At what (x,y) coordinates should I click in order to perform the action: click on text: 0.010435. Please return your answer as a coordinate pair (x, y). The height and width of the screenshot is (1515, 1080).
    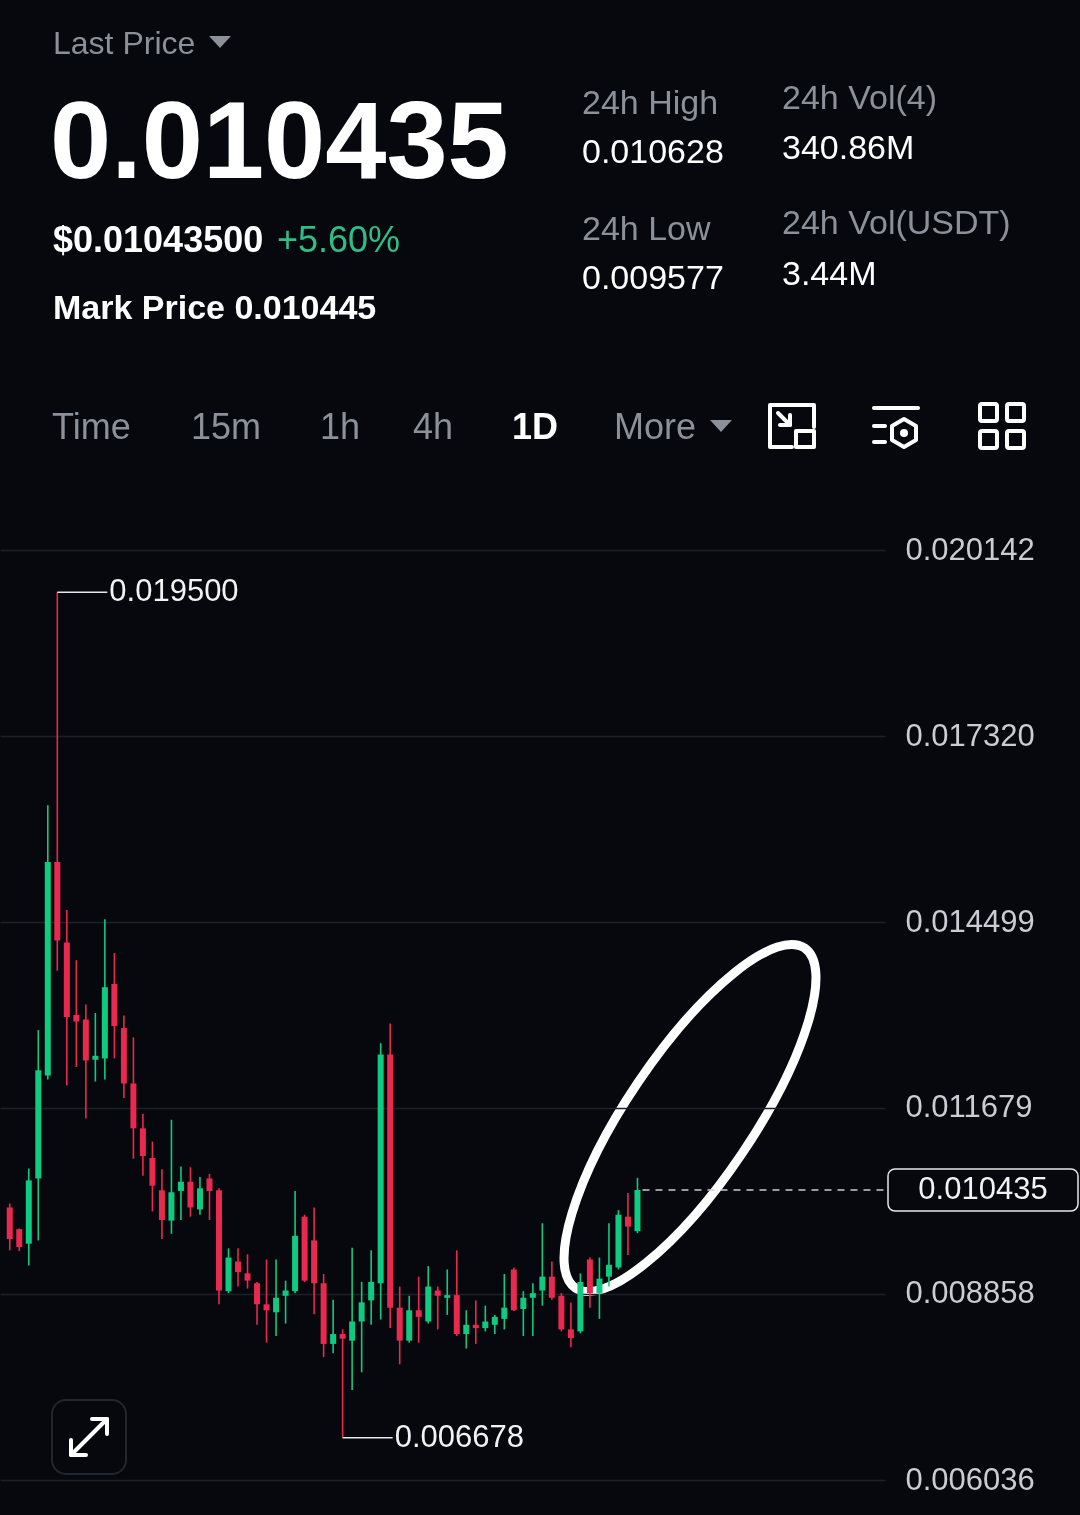
    Looking at the image, I should click on (279, 140).